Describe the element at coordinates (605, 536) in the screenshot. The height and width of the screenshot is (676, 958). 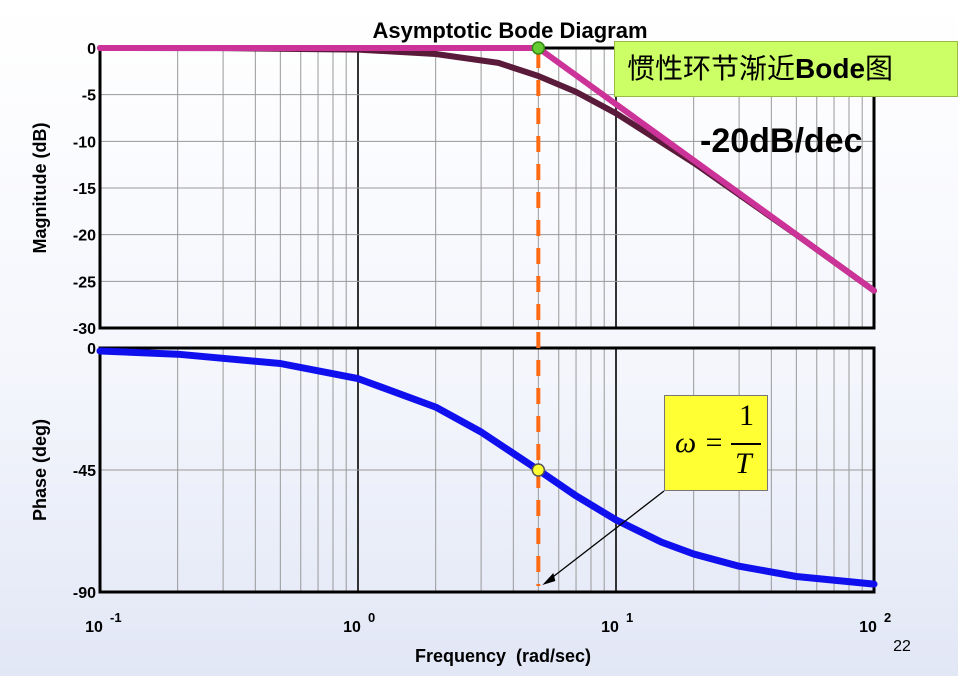
I see `annotation-arrow-line` at that location.